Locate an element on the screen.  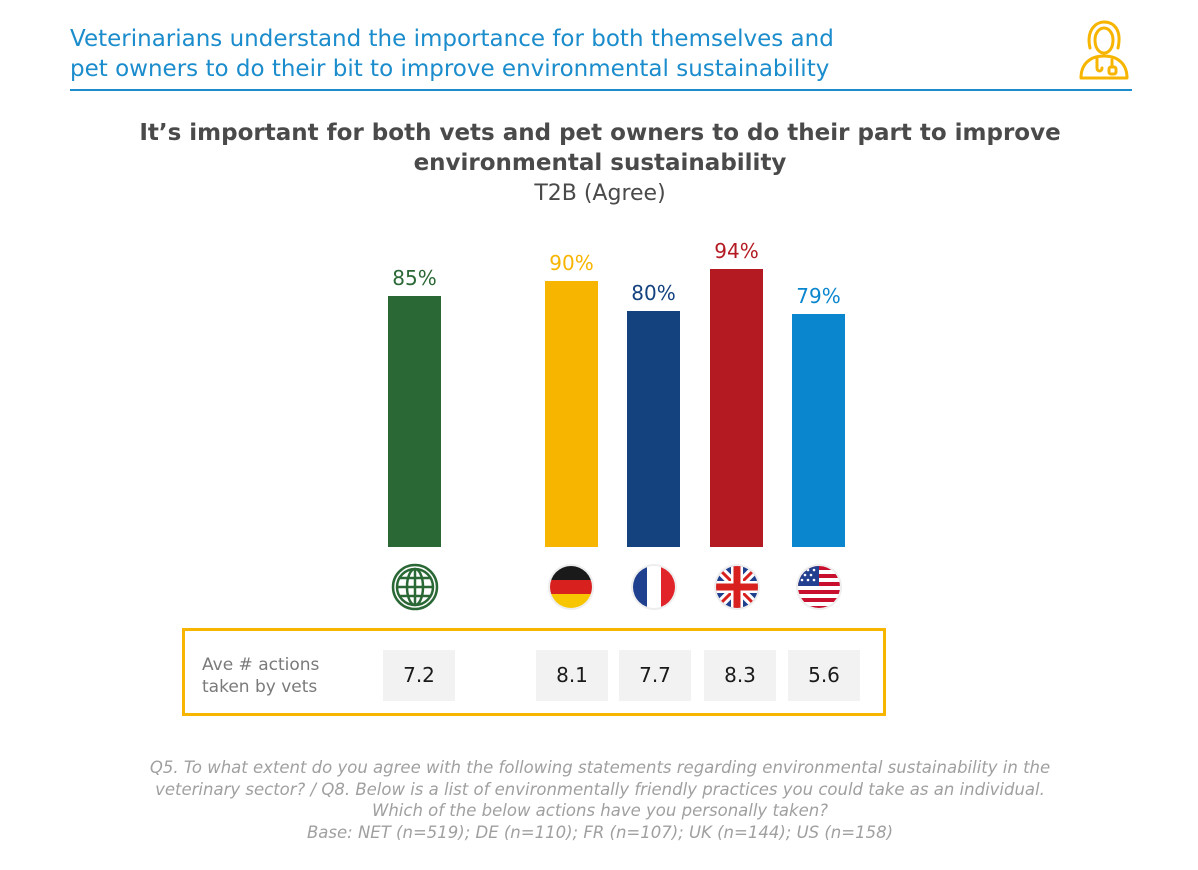
globe-icon is located at coordinates (415, 587).